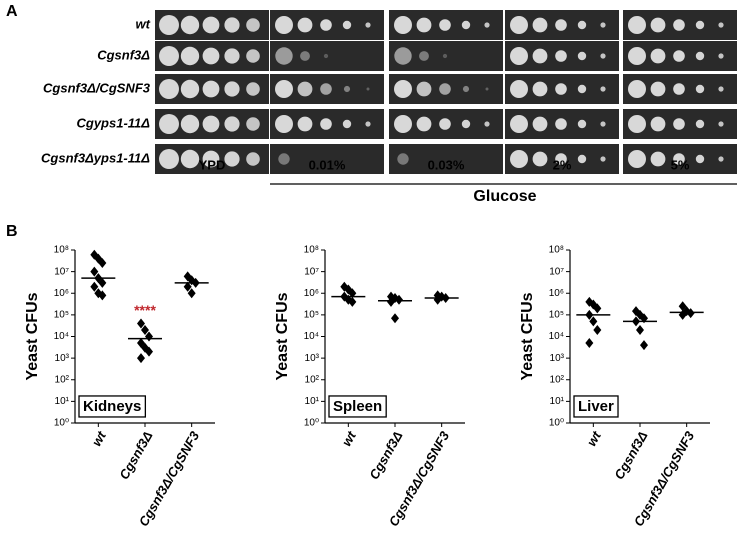 This screenshot has height=541, width=738. What do you see at coordinates (446, 164) in the screenshot?
I see `condition-label: 0.03%` at bounding box center [446, 164].